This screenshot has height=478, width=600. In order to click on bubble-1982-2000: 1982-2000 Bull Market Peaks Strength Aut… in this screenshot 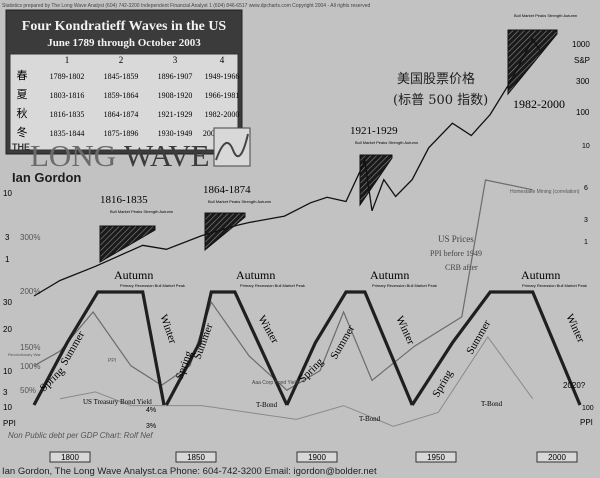, I will do `click(542, 62)`.